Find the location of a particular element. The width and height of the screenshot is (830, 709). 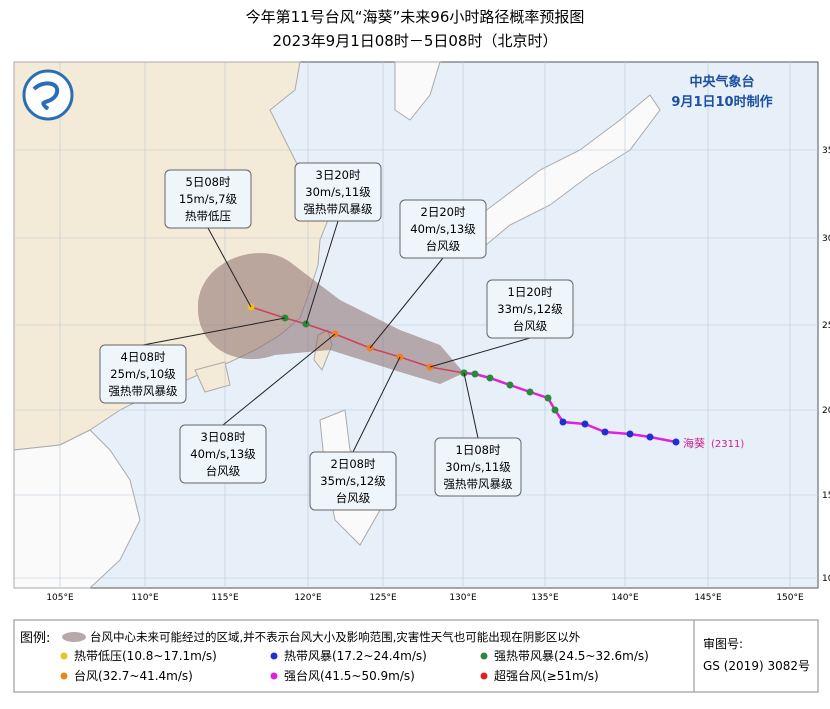

lat-label: 10 is located at coordinates (826, 579).